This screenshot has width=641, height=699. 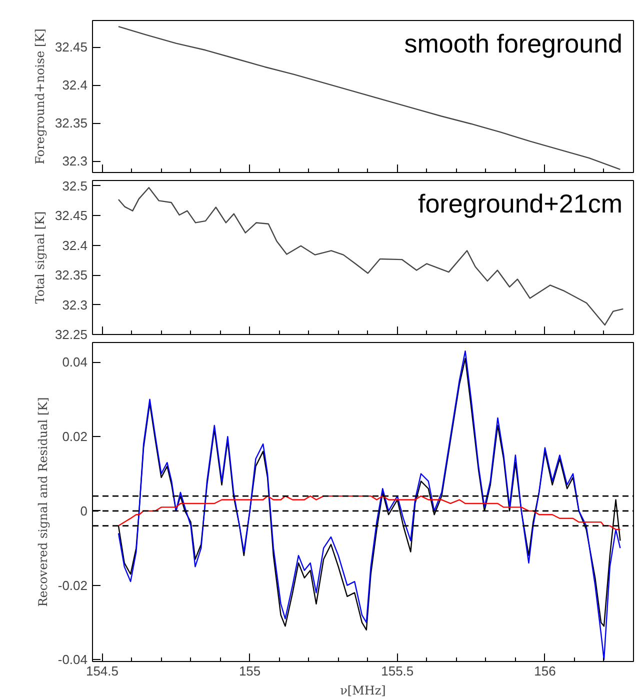 I want to click on y-tick-label: -0.04, so click(x=73, y=660).